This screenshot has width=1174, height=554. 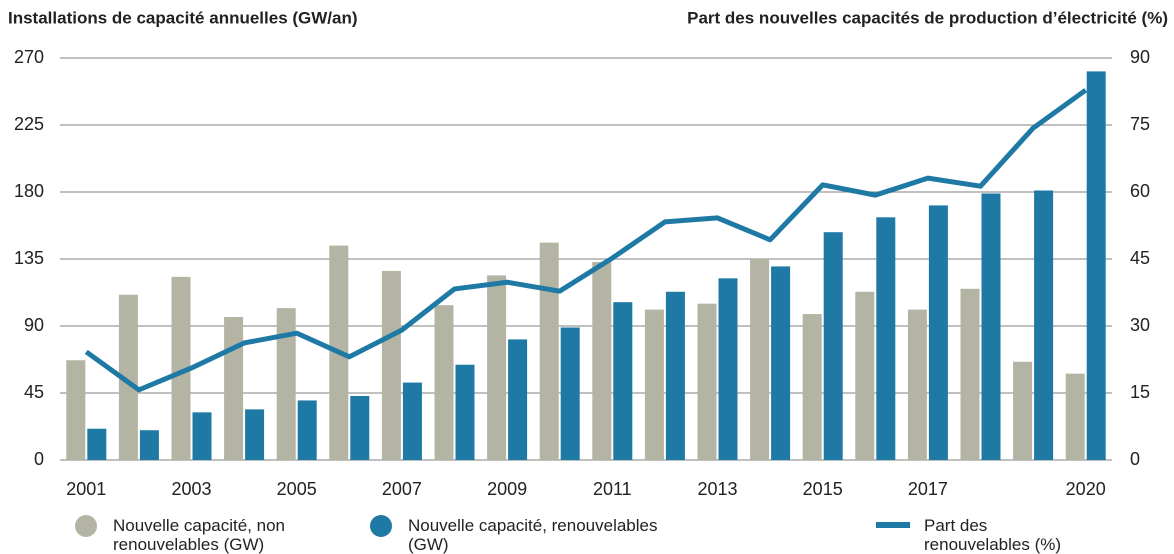 What do you see at coordinates (297, 489) in the screenshot?
I see `x-tick-label: 2005` at bounding box center [297, 489].